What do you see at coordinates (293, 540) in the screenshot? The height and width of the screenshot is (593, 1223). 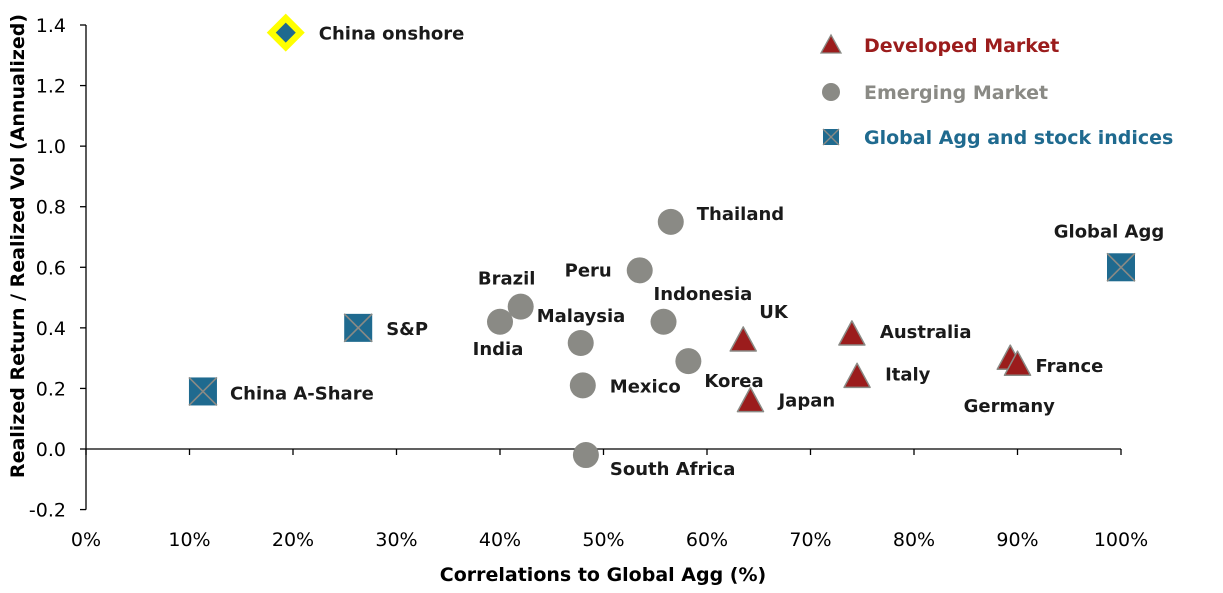 I see `x-tick-label: 20%` at bounding box center [293, 540].